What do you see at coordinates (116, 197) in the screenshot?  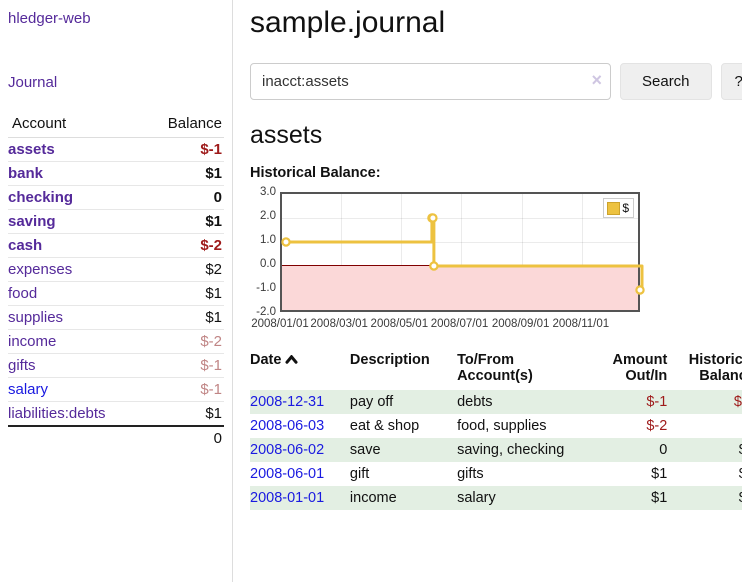 I see `account-row: checking 0` at bounding box center [116, 197].